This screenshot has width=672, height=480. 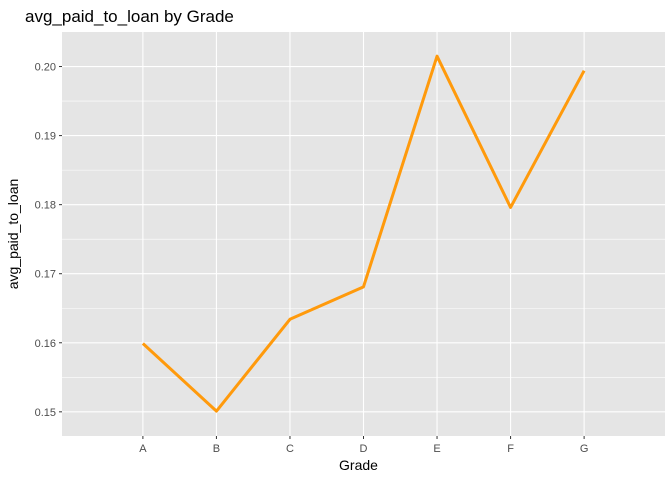 I want to click on y-tick-label: 0.16, so click(x=45, y=344).